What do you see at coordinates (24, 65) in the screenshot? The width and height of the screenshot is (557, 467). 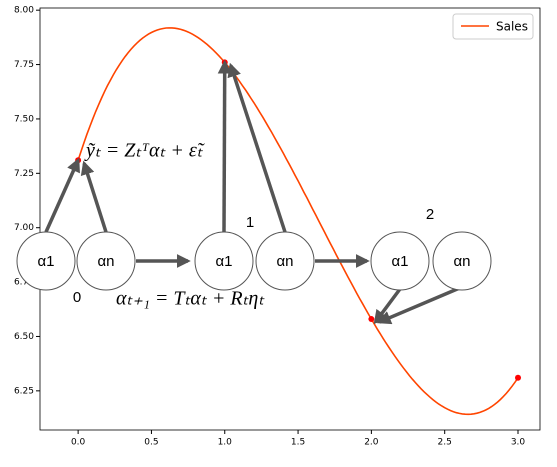 I see `y-tick-label: 7.75` at bounding box center [24, 65].